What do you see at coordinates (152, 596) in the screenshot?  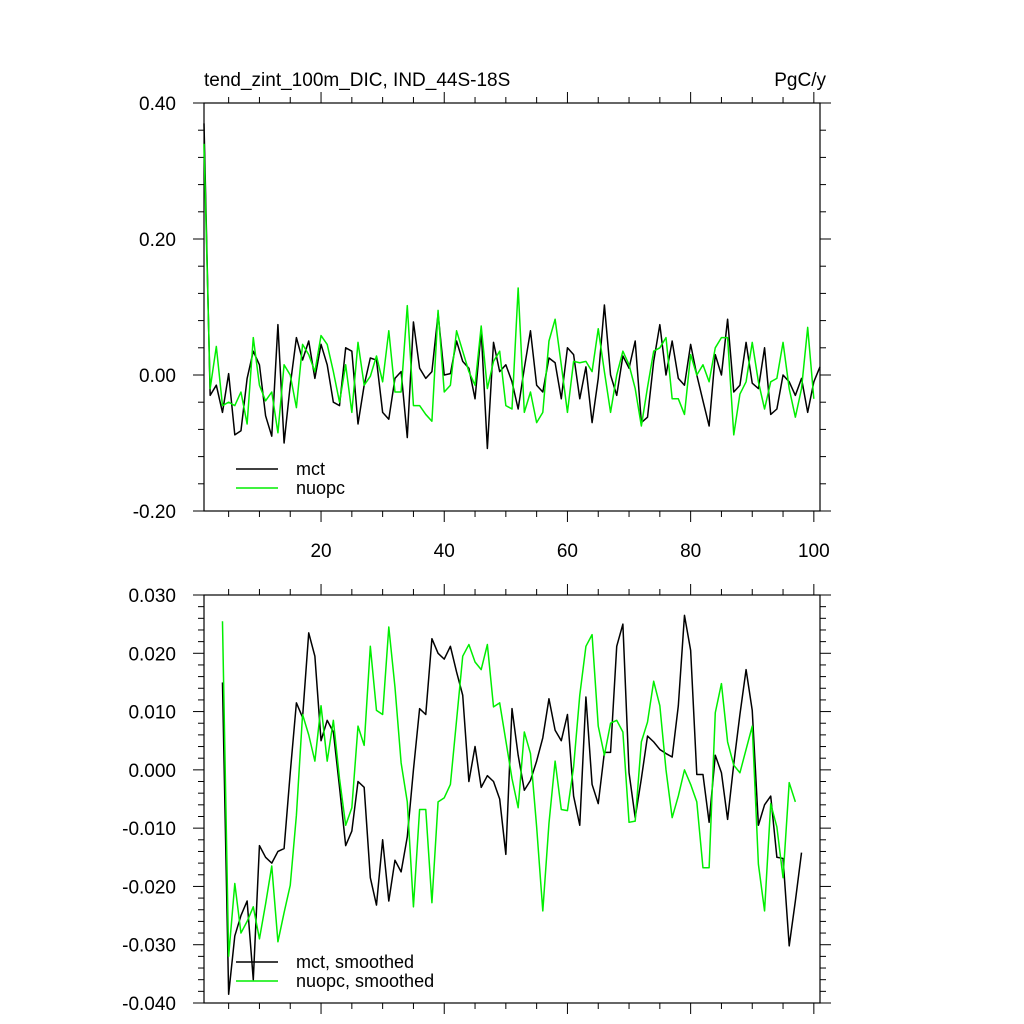 I see `y-tick-label: 0.030` at bounding box center [152, 596].